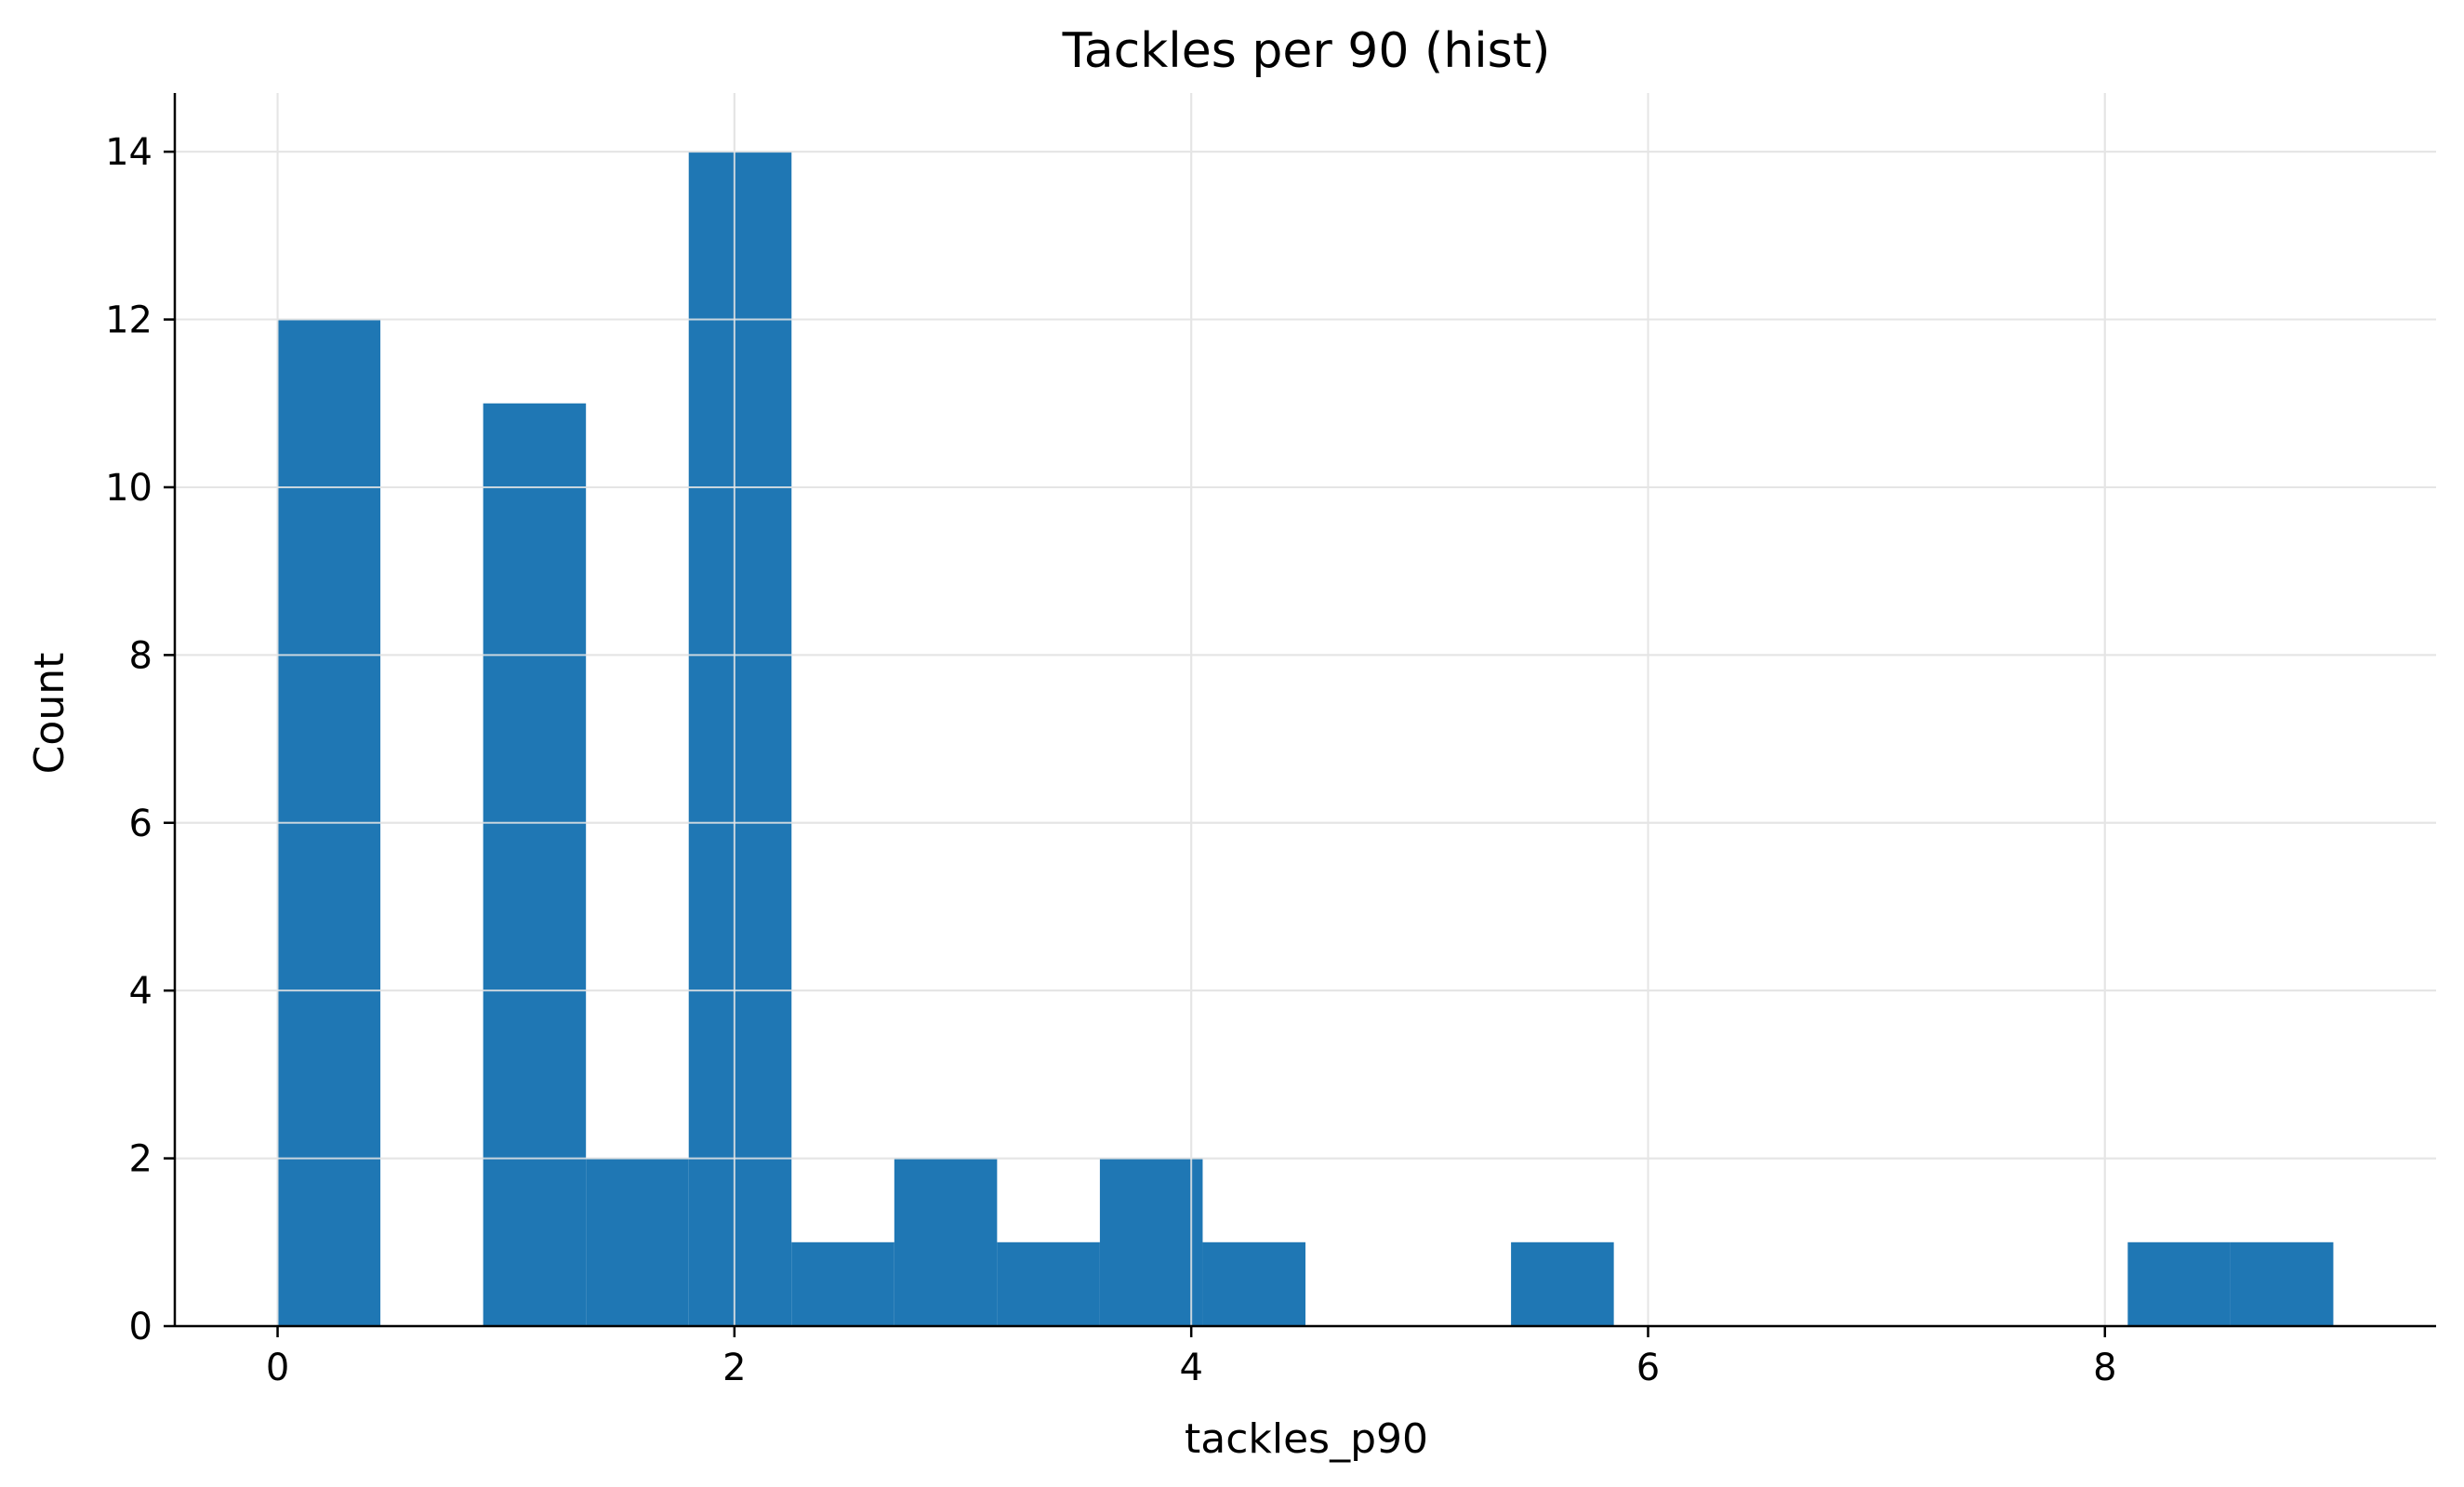 The width and height of the screenshot is (2464, 1487). What do you see at coordinates (2104, 1368) in the screenshot?
I see `x-tick-label: 8` at bounding box center [2104, 1368].